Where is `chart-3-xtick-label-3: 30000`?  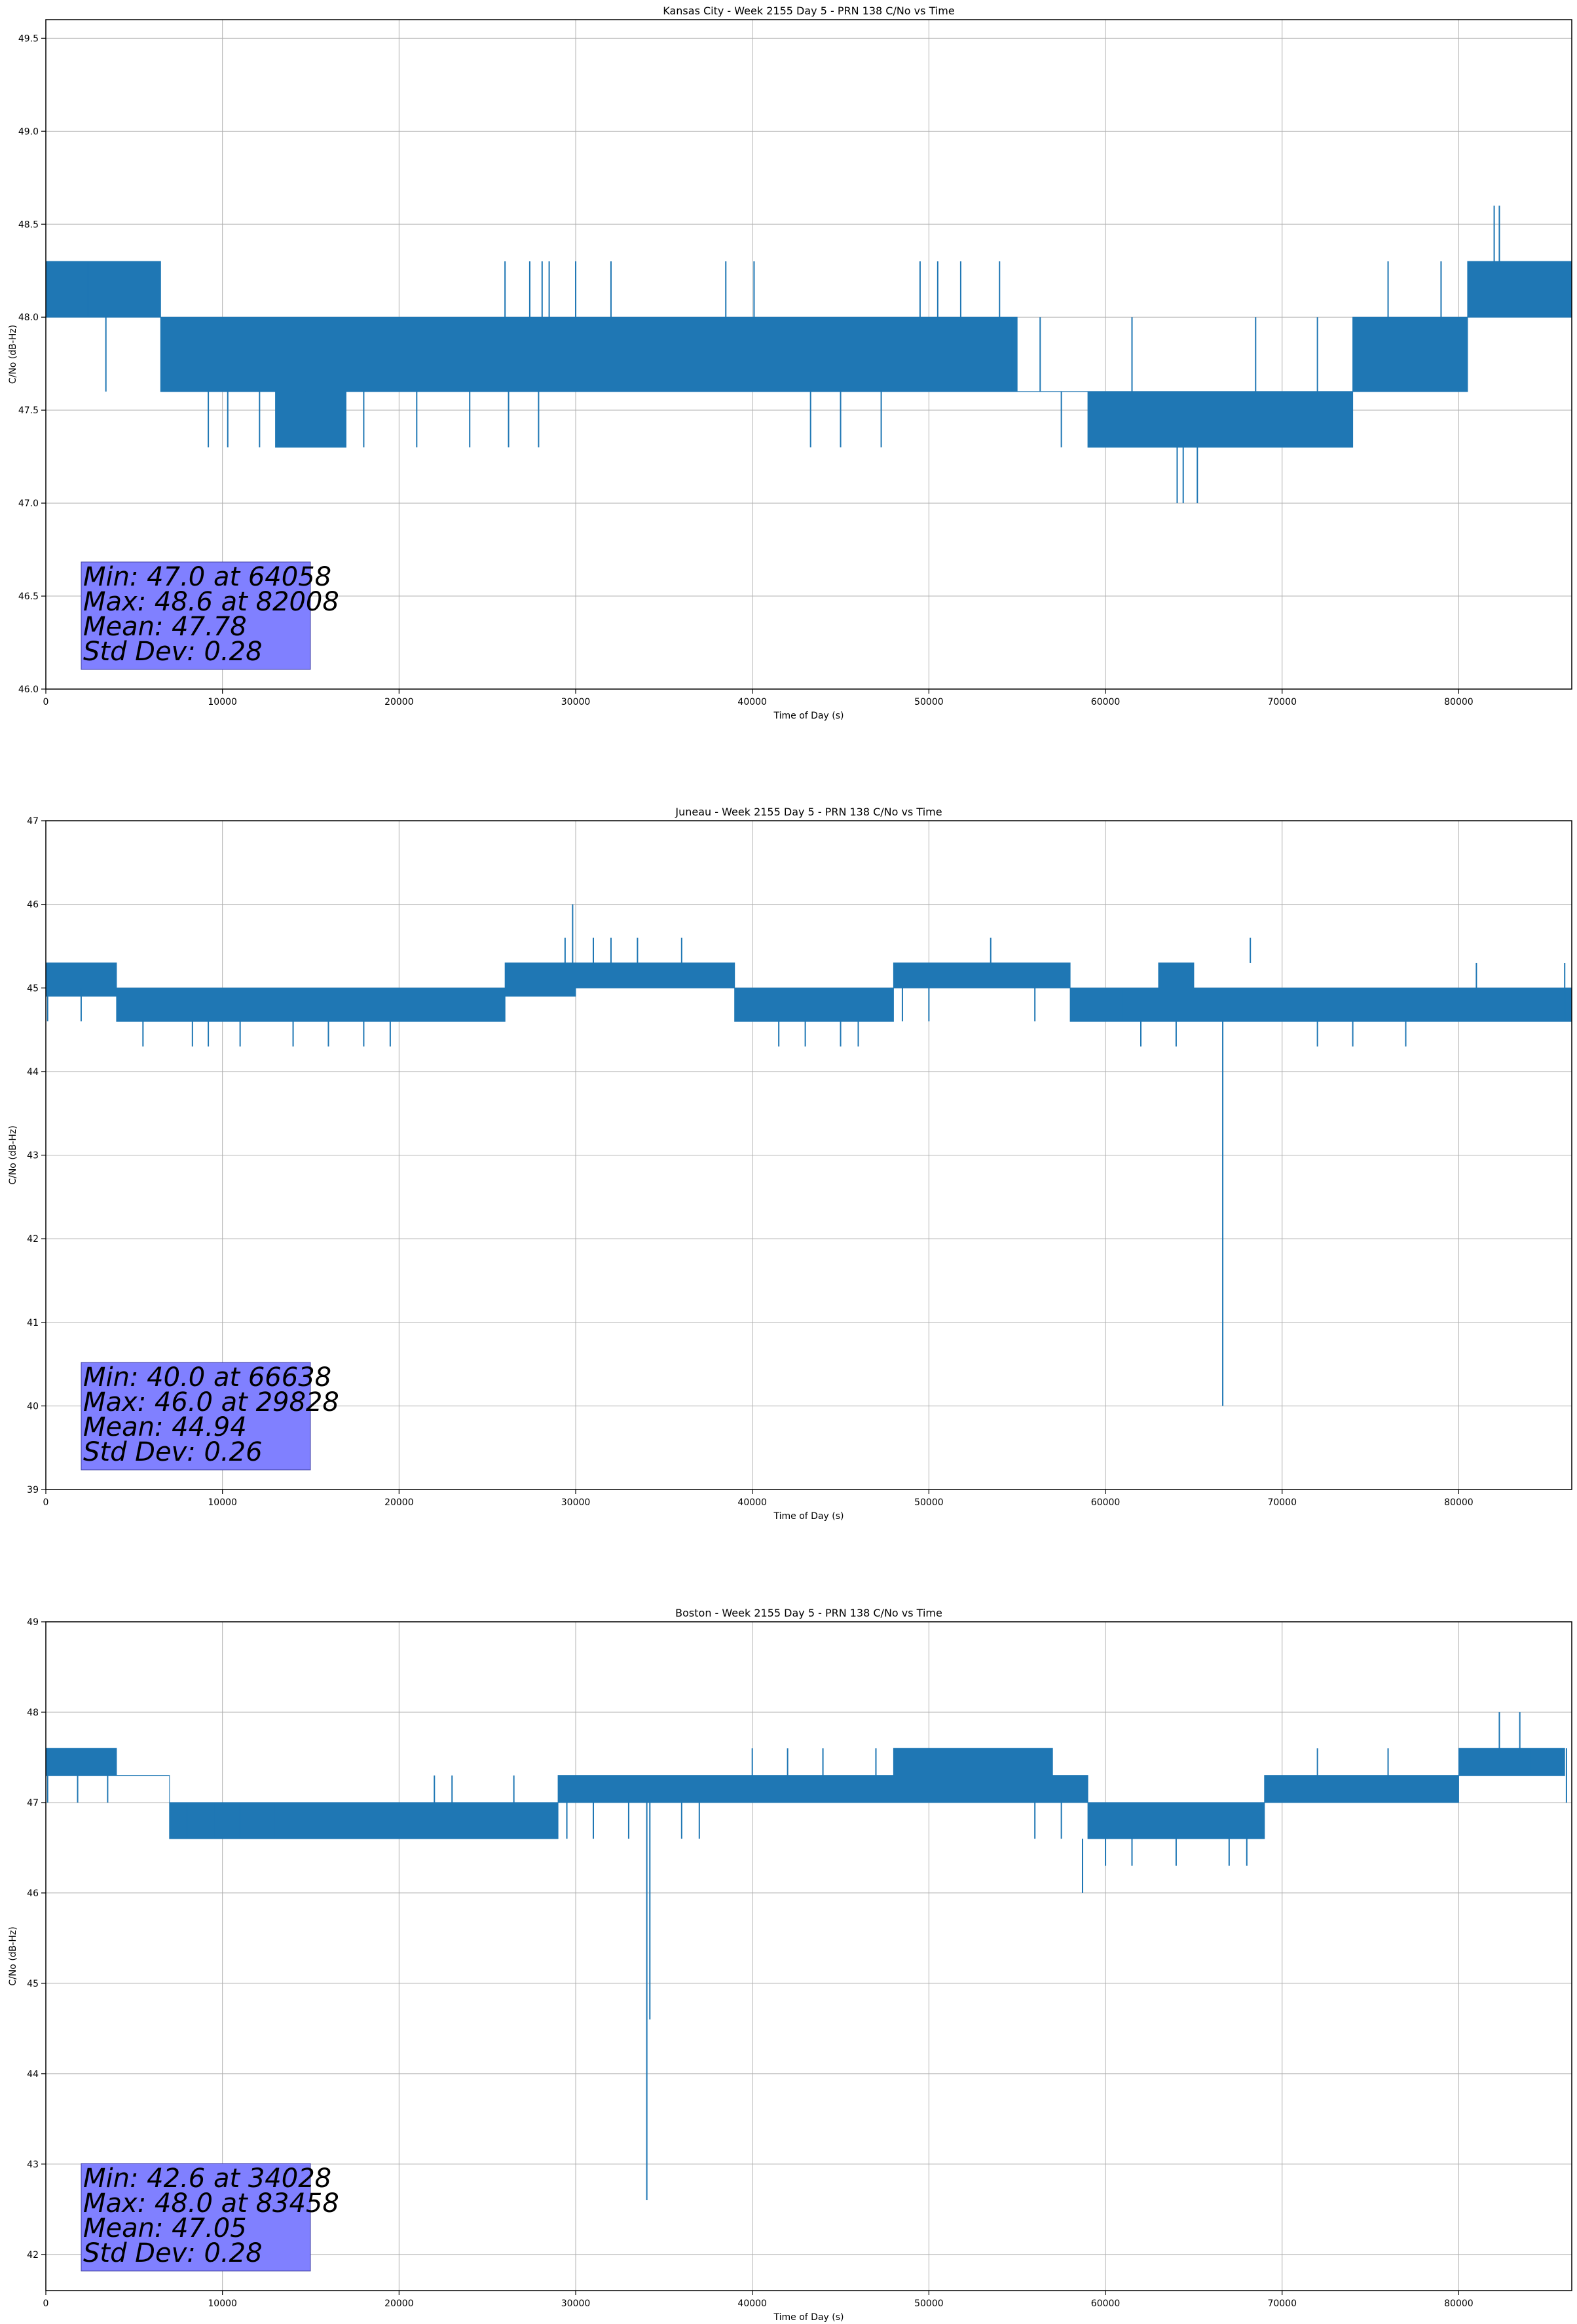
chart-3-xtick-label-3: 30000 is located at coordinates (576, 2303).